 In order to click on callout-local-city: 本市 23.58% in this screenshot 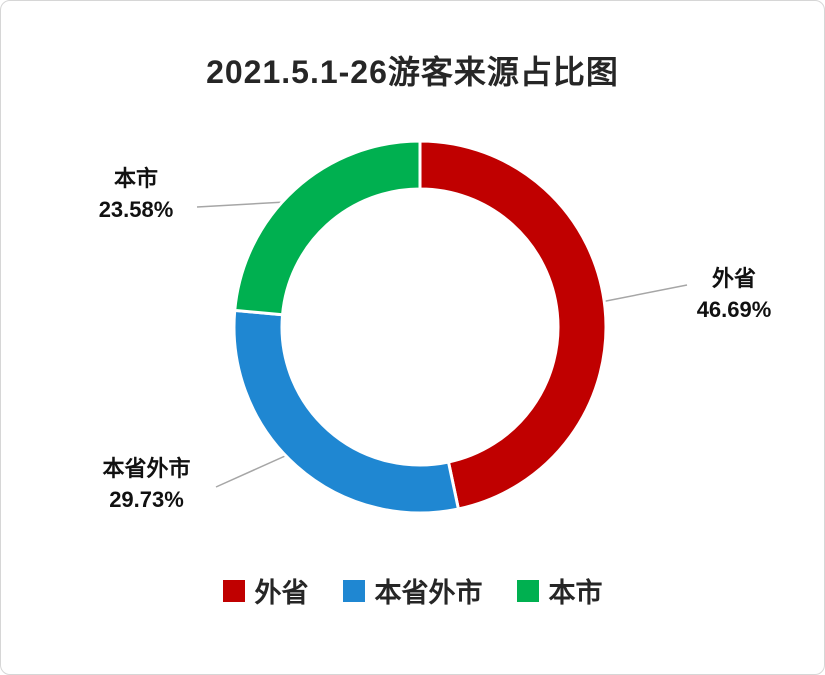, I will do `click(136, 194)`.